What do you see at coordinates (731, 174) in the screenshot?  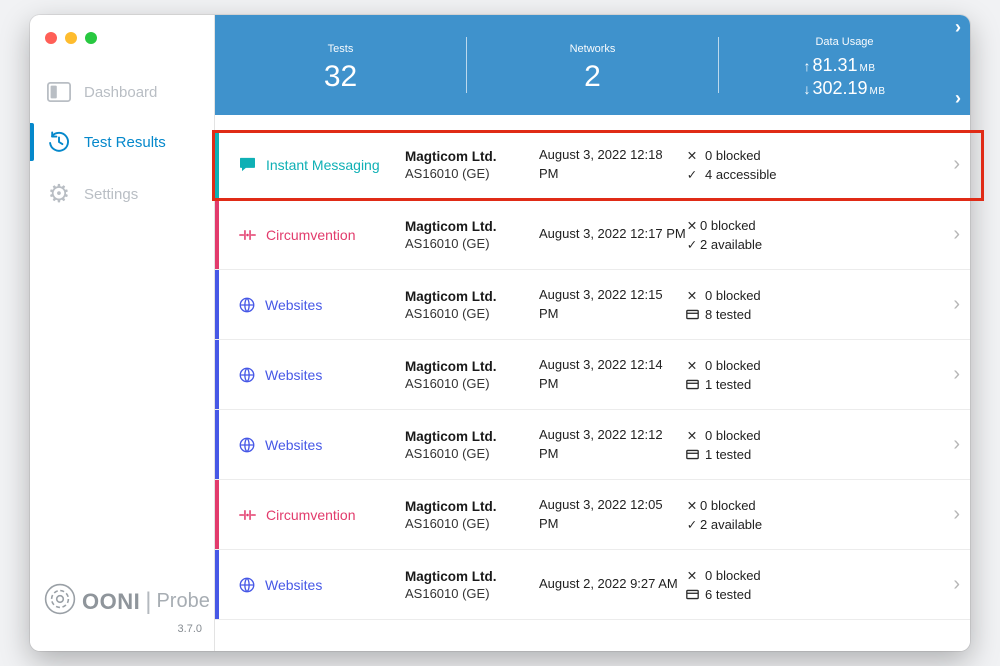 I see `stat-line: ✓ 4 accessible` at bounding box center [731, 174].